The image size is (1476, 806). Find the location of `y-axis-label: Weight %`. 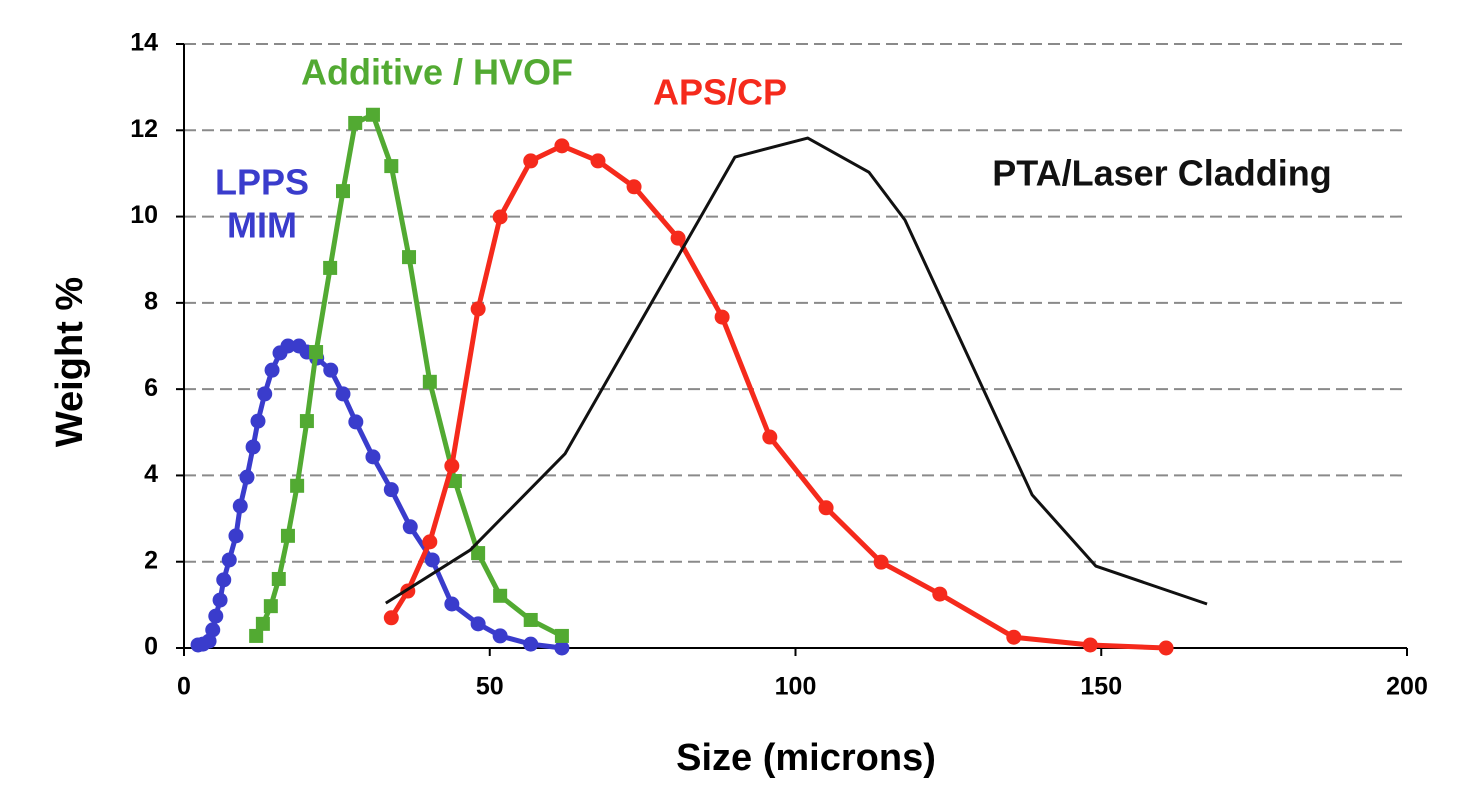

y-axis-label: Weight % is located at coordinates (70, 362).